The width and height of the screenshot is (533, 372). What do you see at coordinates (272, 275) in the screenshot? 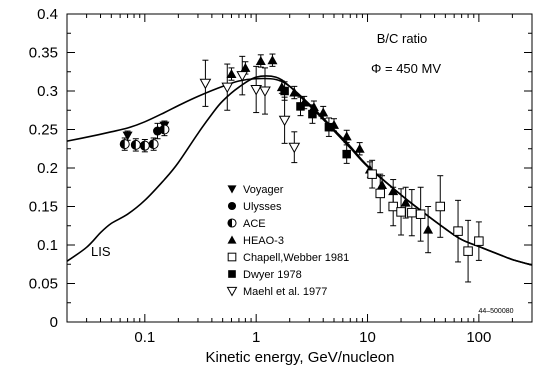
I see `legend-label: Dwyer 1978` at bounding box center [272, 275].